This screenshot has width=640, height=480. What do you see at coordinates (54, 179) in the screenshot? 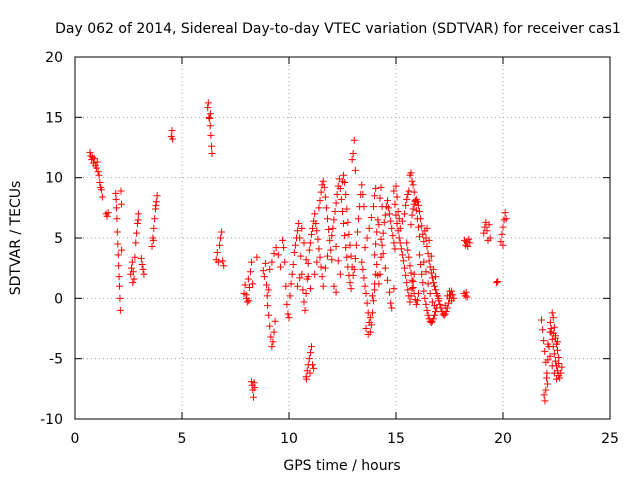
I see `y-tick-label: 10` at bounding box center [54, 179].